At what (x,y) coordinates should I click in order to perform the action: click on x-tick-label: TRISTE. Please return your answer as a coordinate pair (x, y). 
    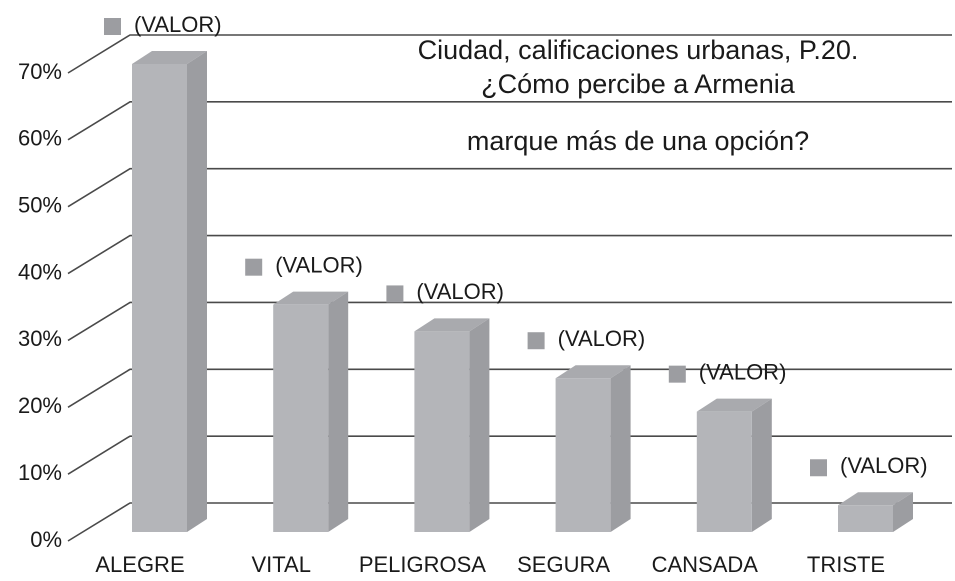
    Looking at the image, I should click on (846, 564).